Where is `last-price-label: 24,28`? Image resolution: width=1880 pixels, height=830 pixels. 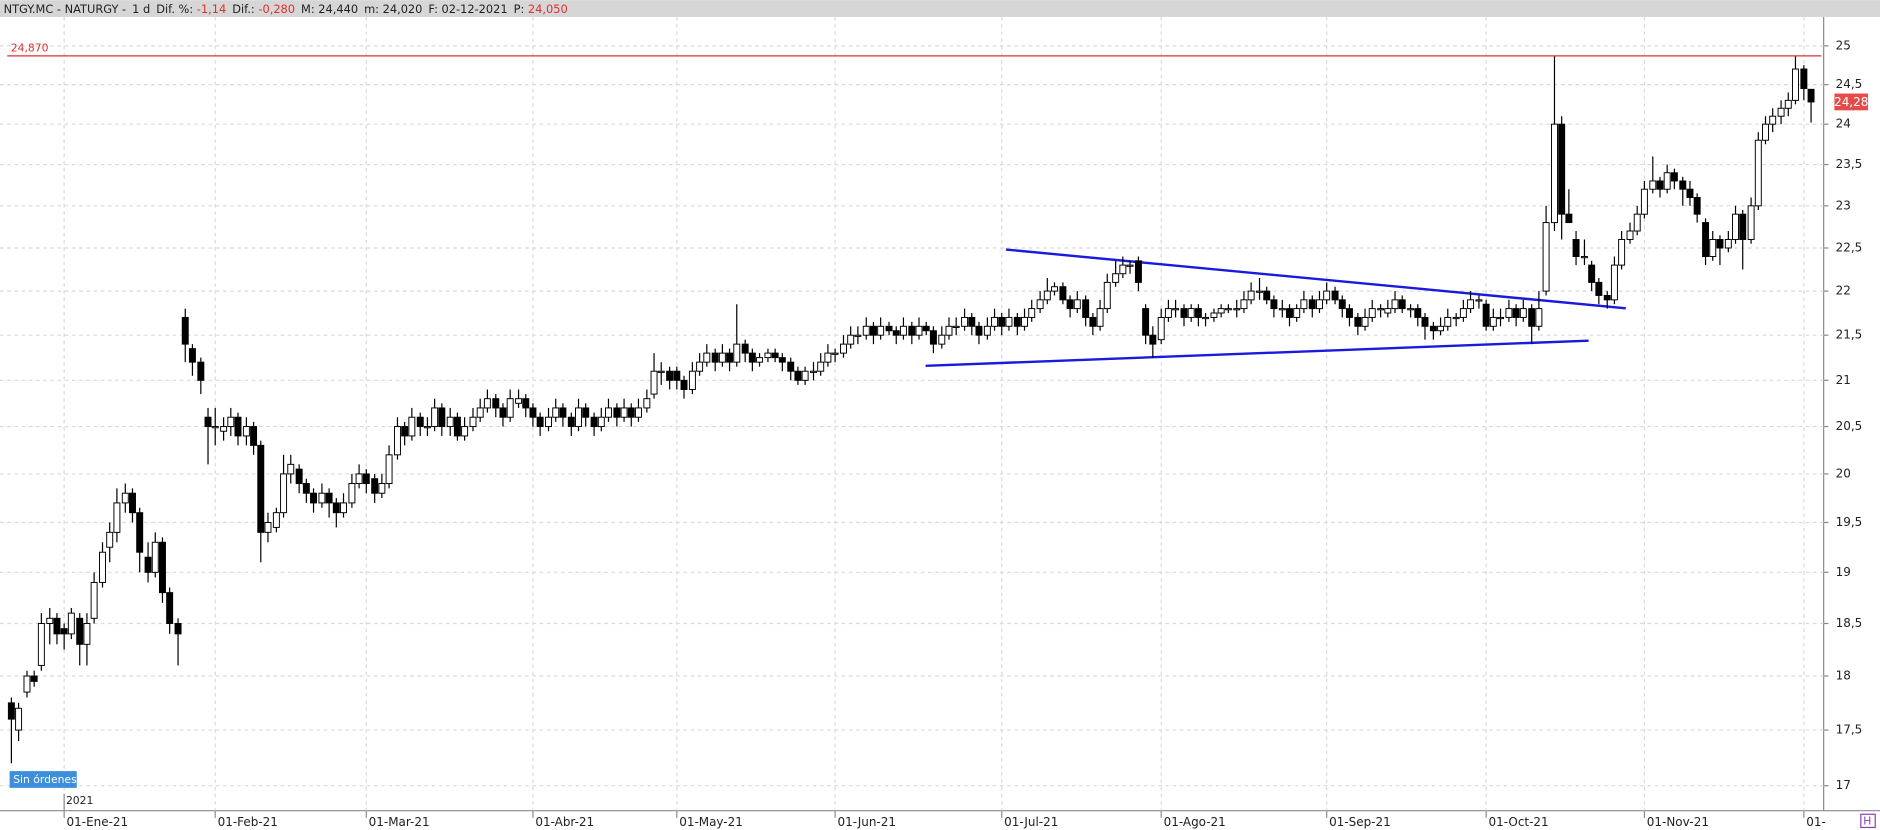 last-price-label: 24,28 is located at coordinates (1851, 102).